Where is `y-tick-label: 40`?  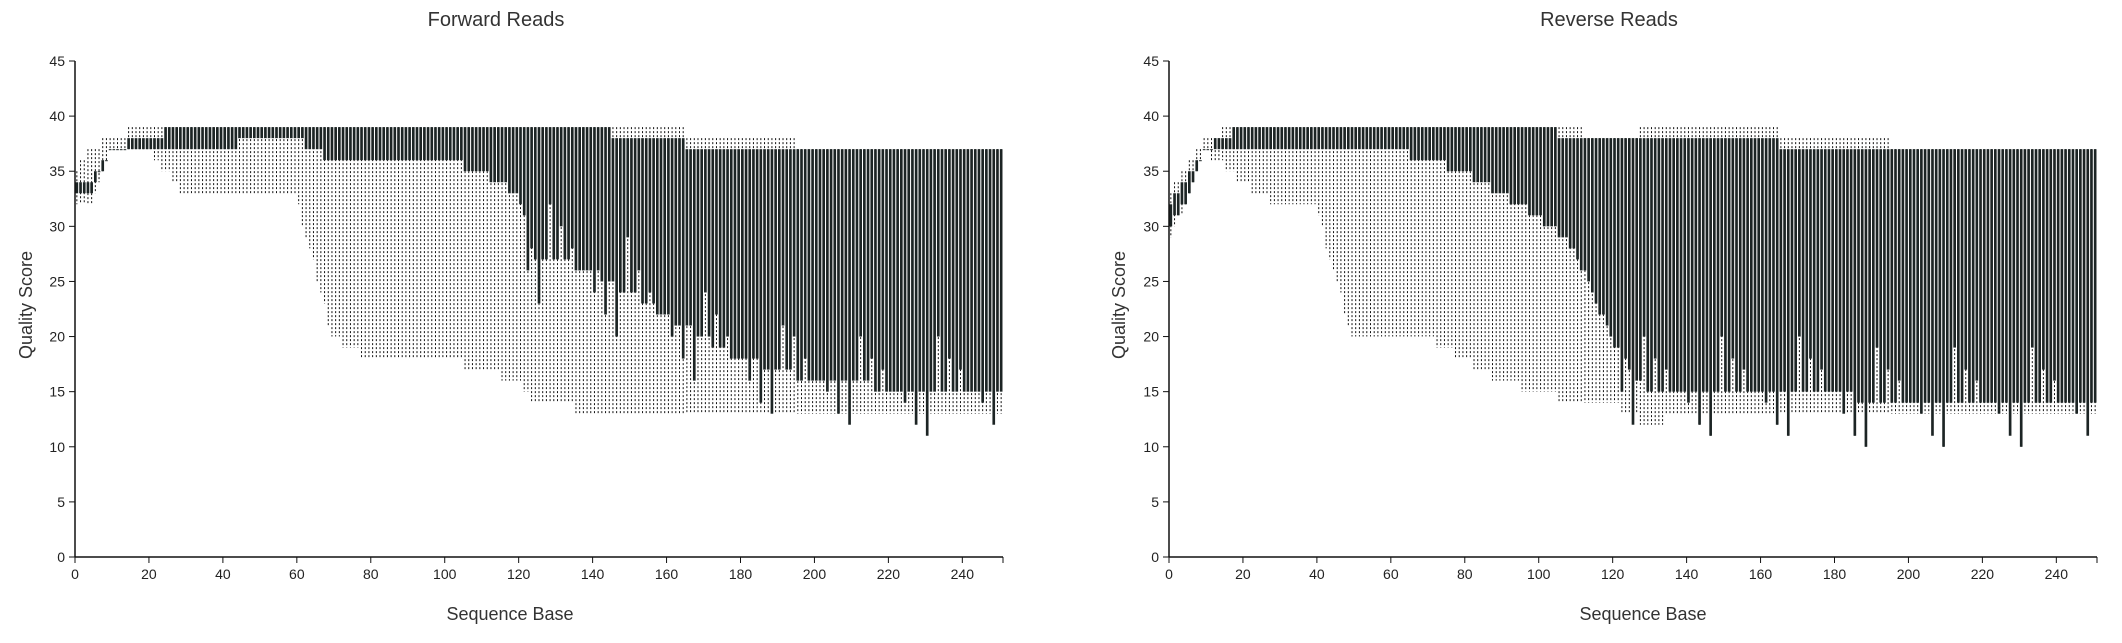
y-tick-label: 40 is located at coordinates (57, 116).